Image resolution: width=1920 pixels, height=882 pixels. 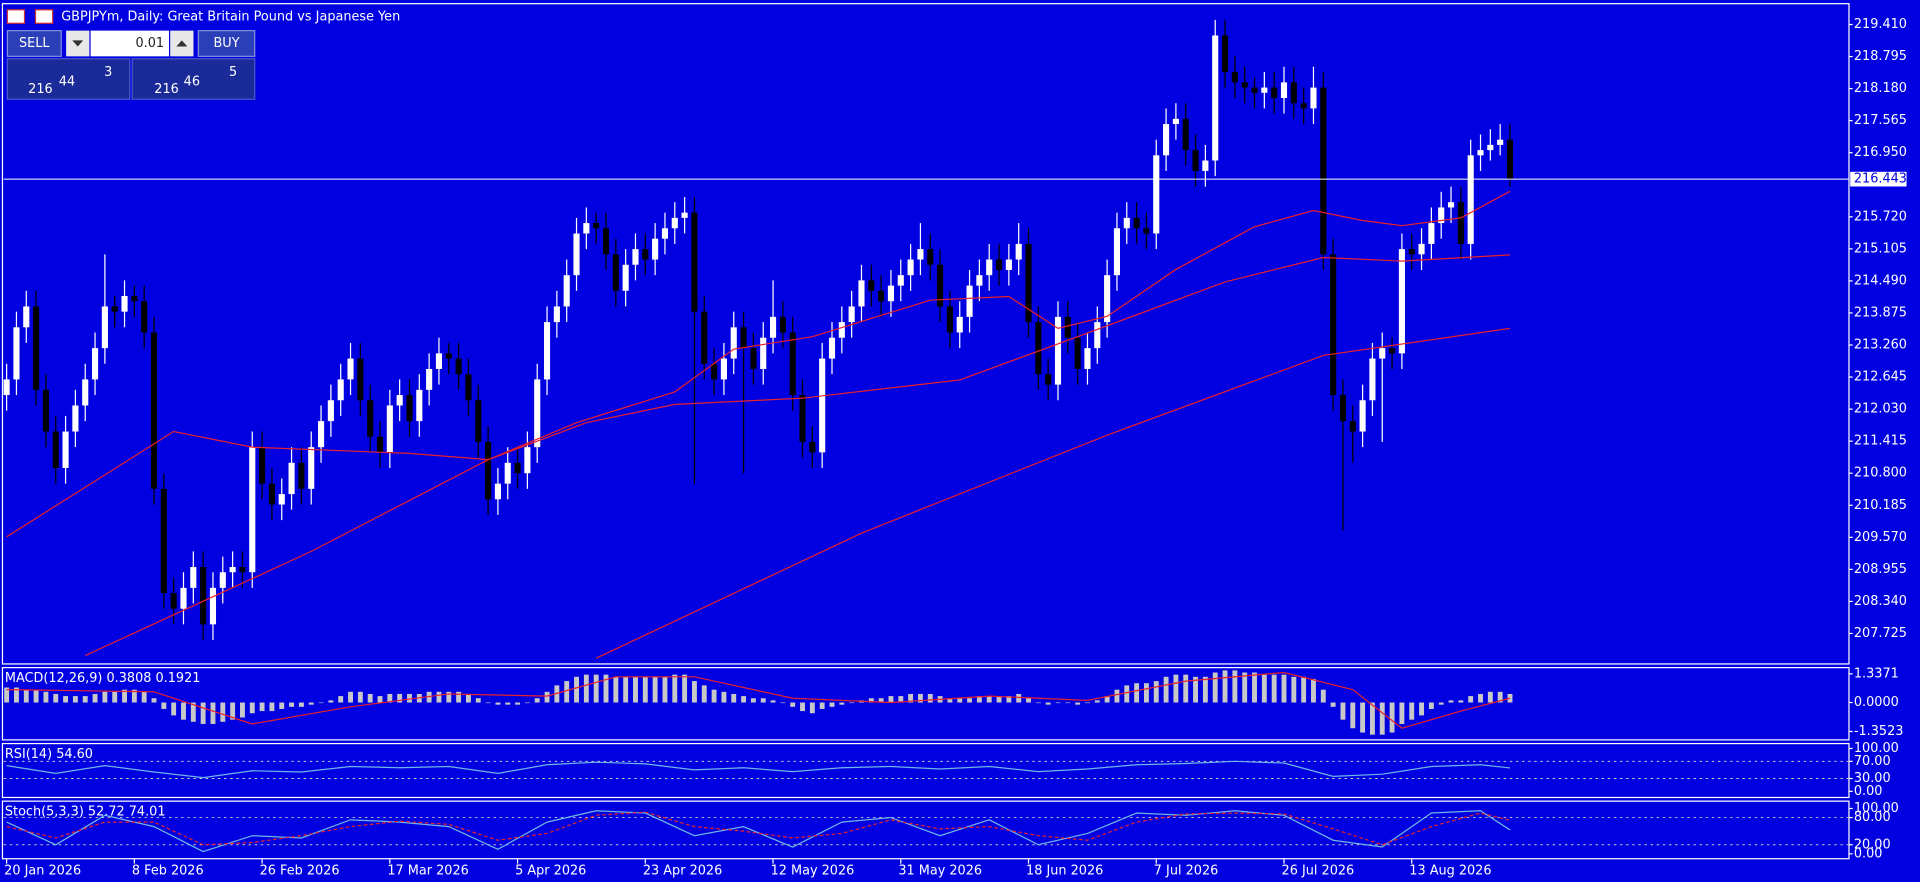 I want to click on x-tick-label: 12 May 2026, so click(x=813, y=870).